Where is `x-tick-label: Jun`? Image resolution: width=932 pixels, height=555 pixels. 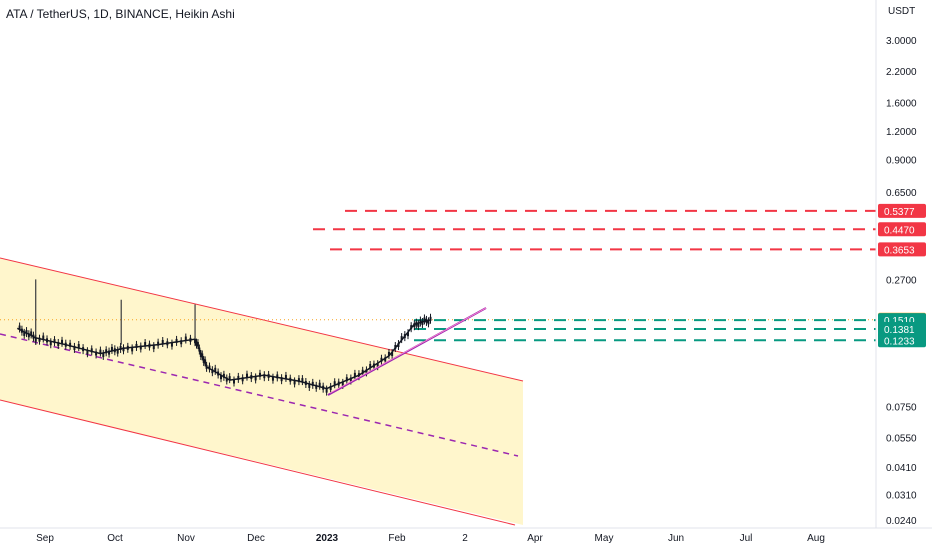 x-tick-label: Jun is located at coordinates (676, 538).